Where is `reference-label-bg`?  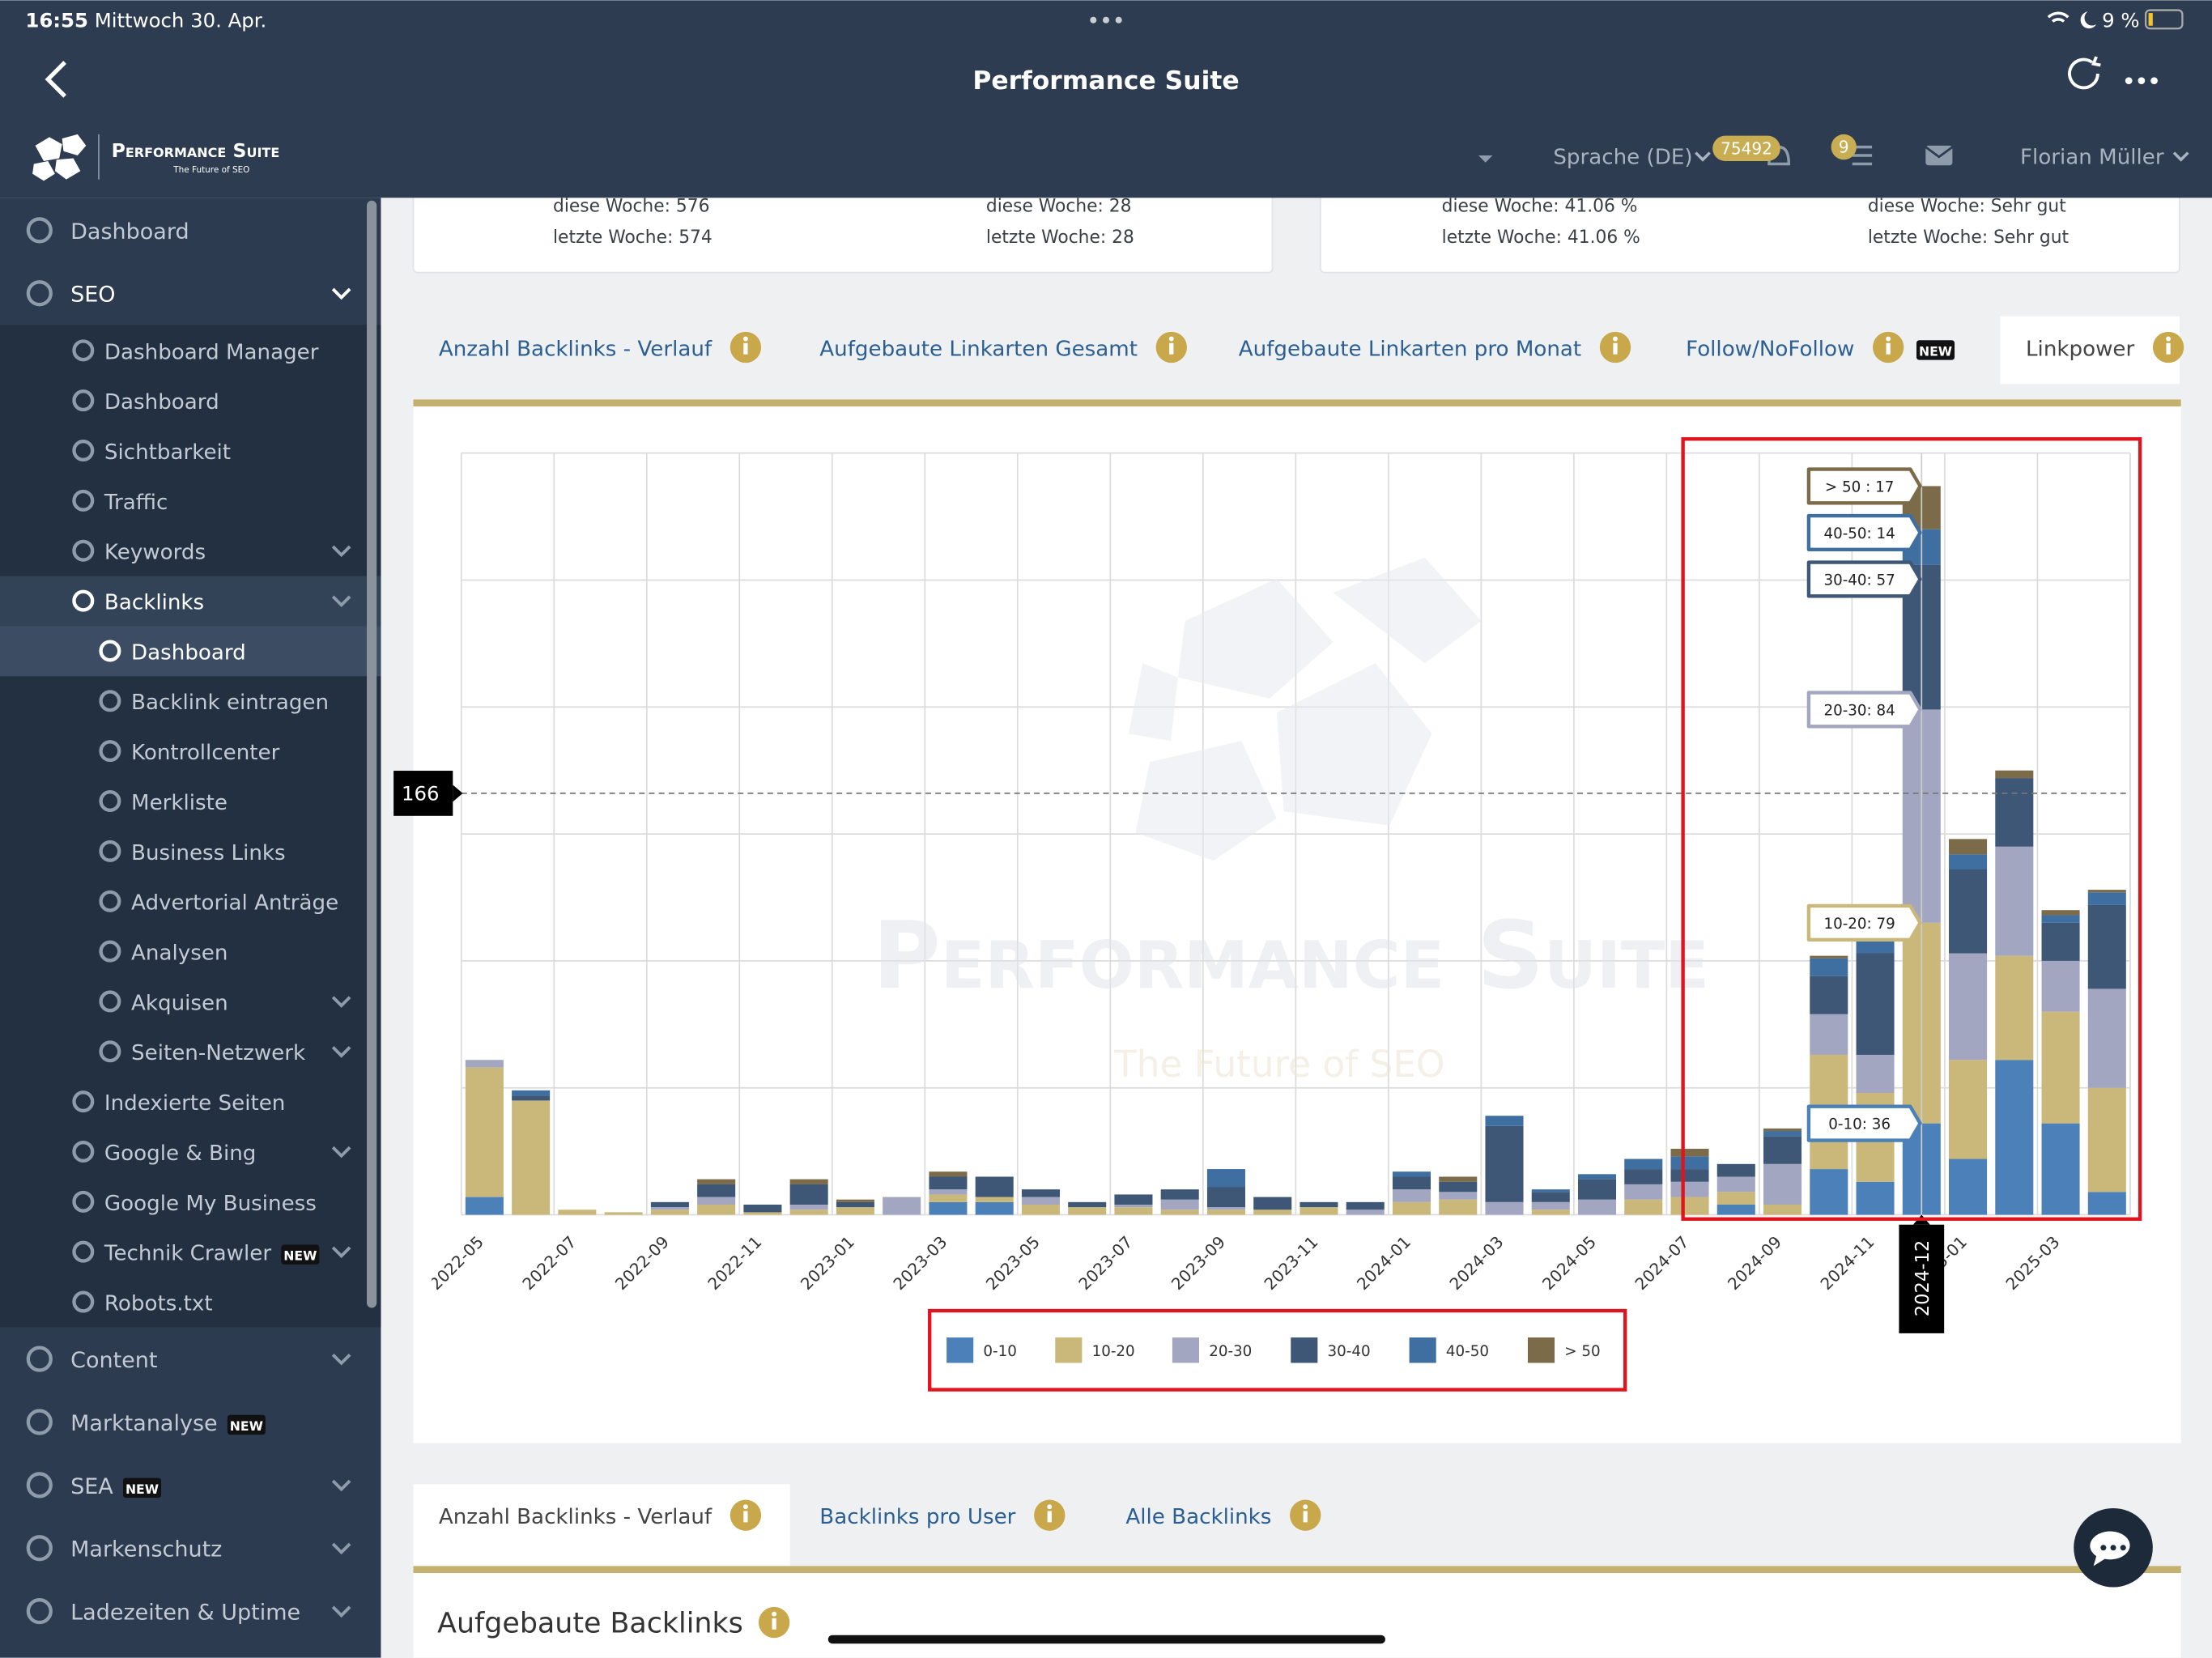
reference-label-bg is located at coordinates (423, 793).